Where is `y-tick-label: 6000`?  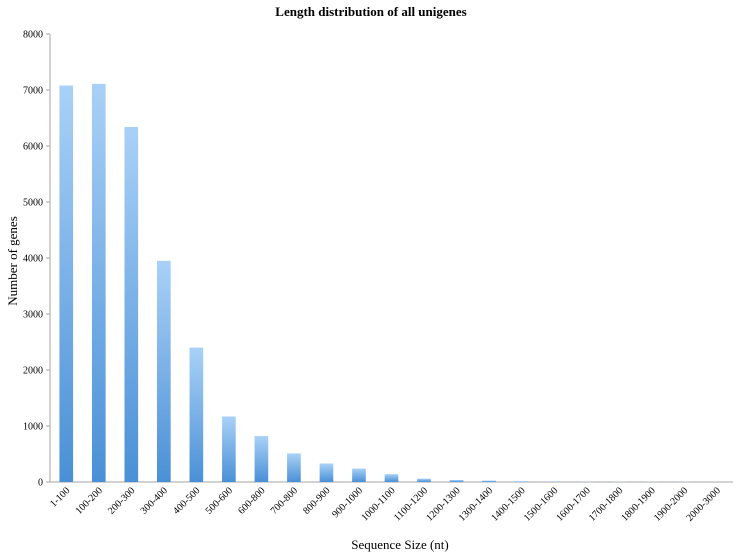
y-tick-label: 6000 is located at coordinates (33, 147).